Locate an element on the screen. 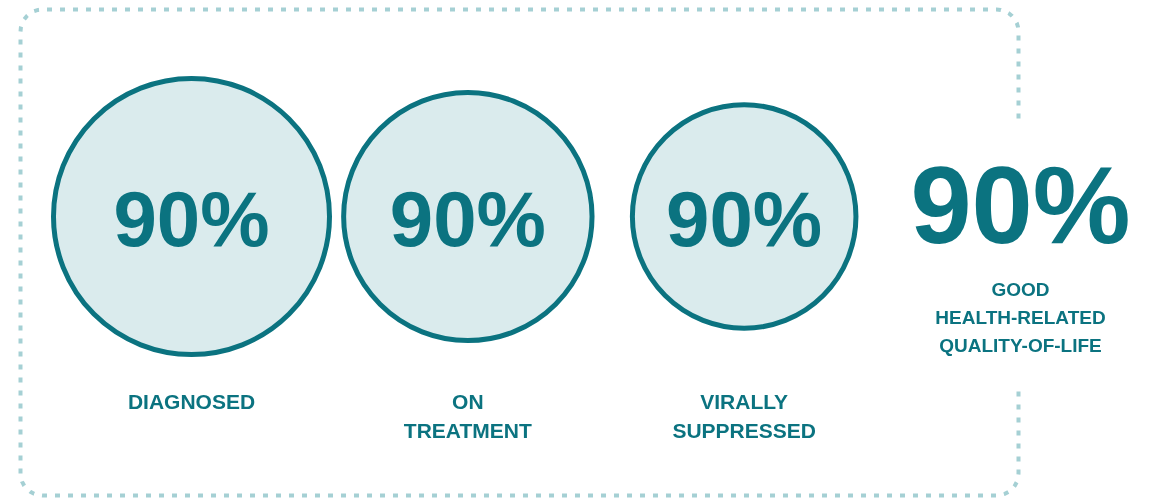 This screenshot has width=1157, height=501. category-label: GOOD HEALTH-RELATED QUALITY-OF-LIFE is located at coordinates (1020, 317).